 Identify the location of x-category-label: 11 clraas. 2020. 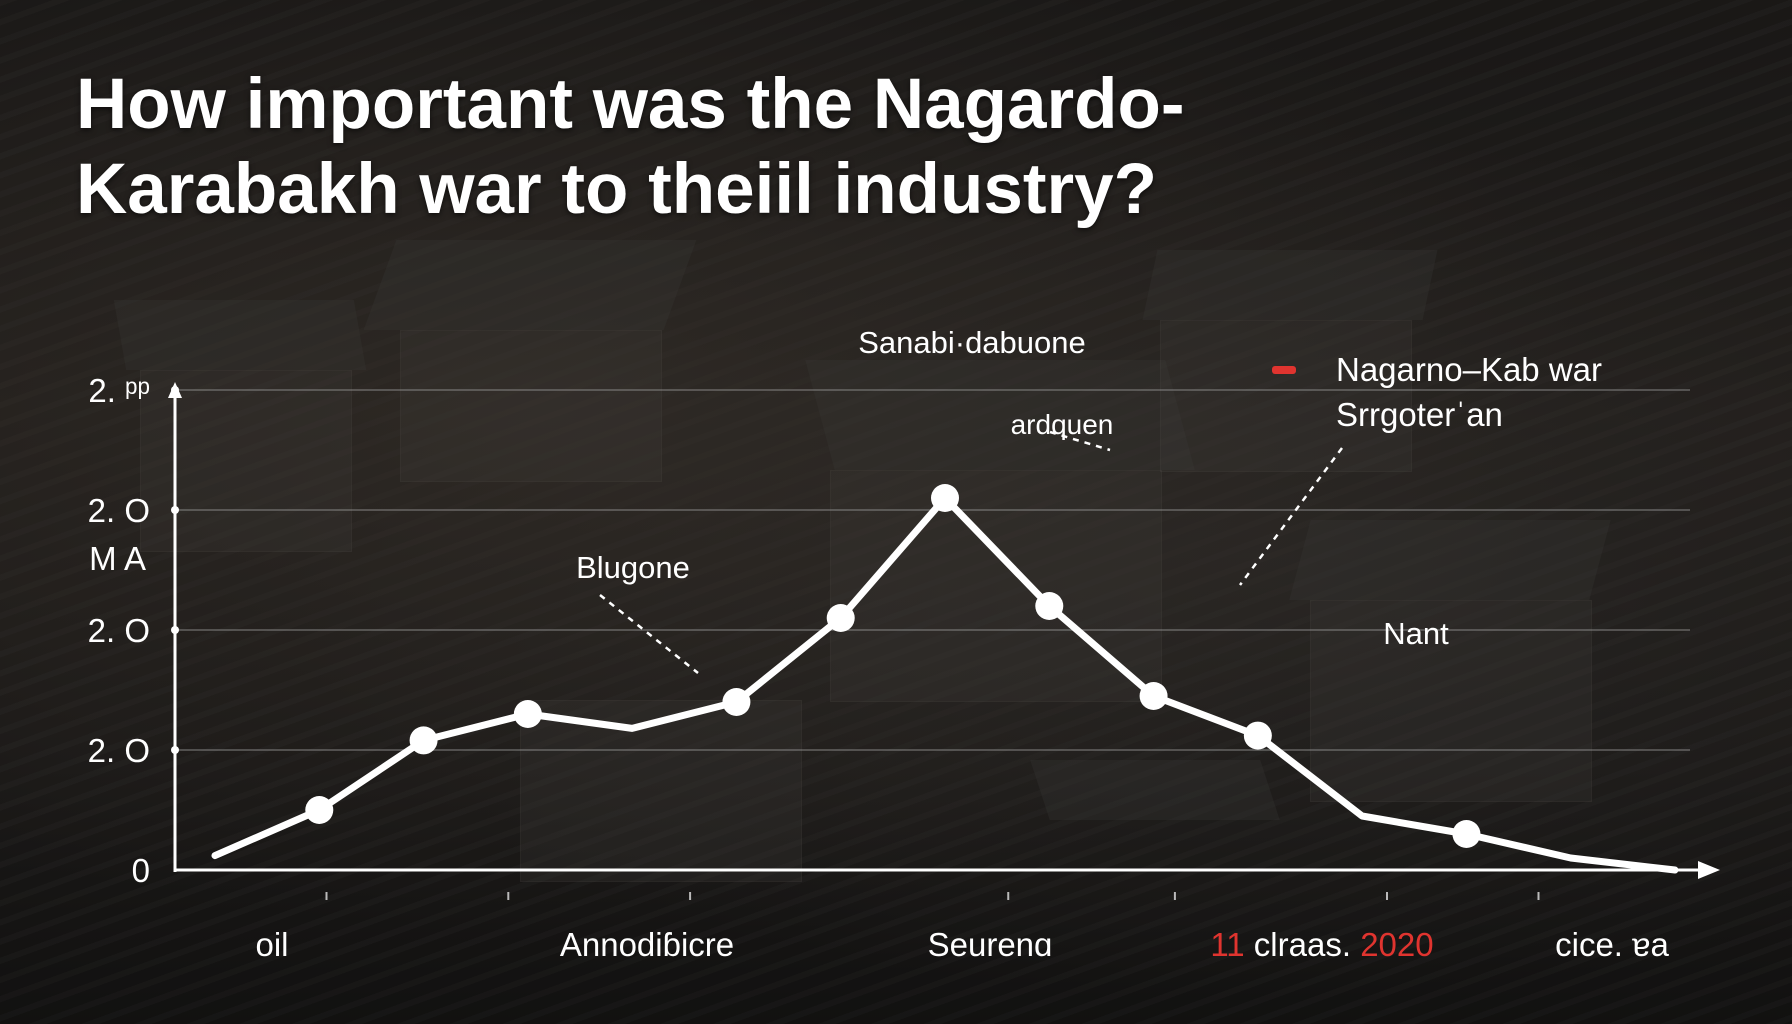
(1321, 944).